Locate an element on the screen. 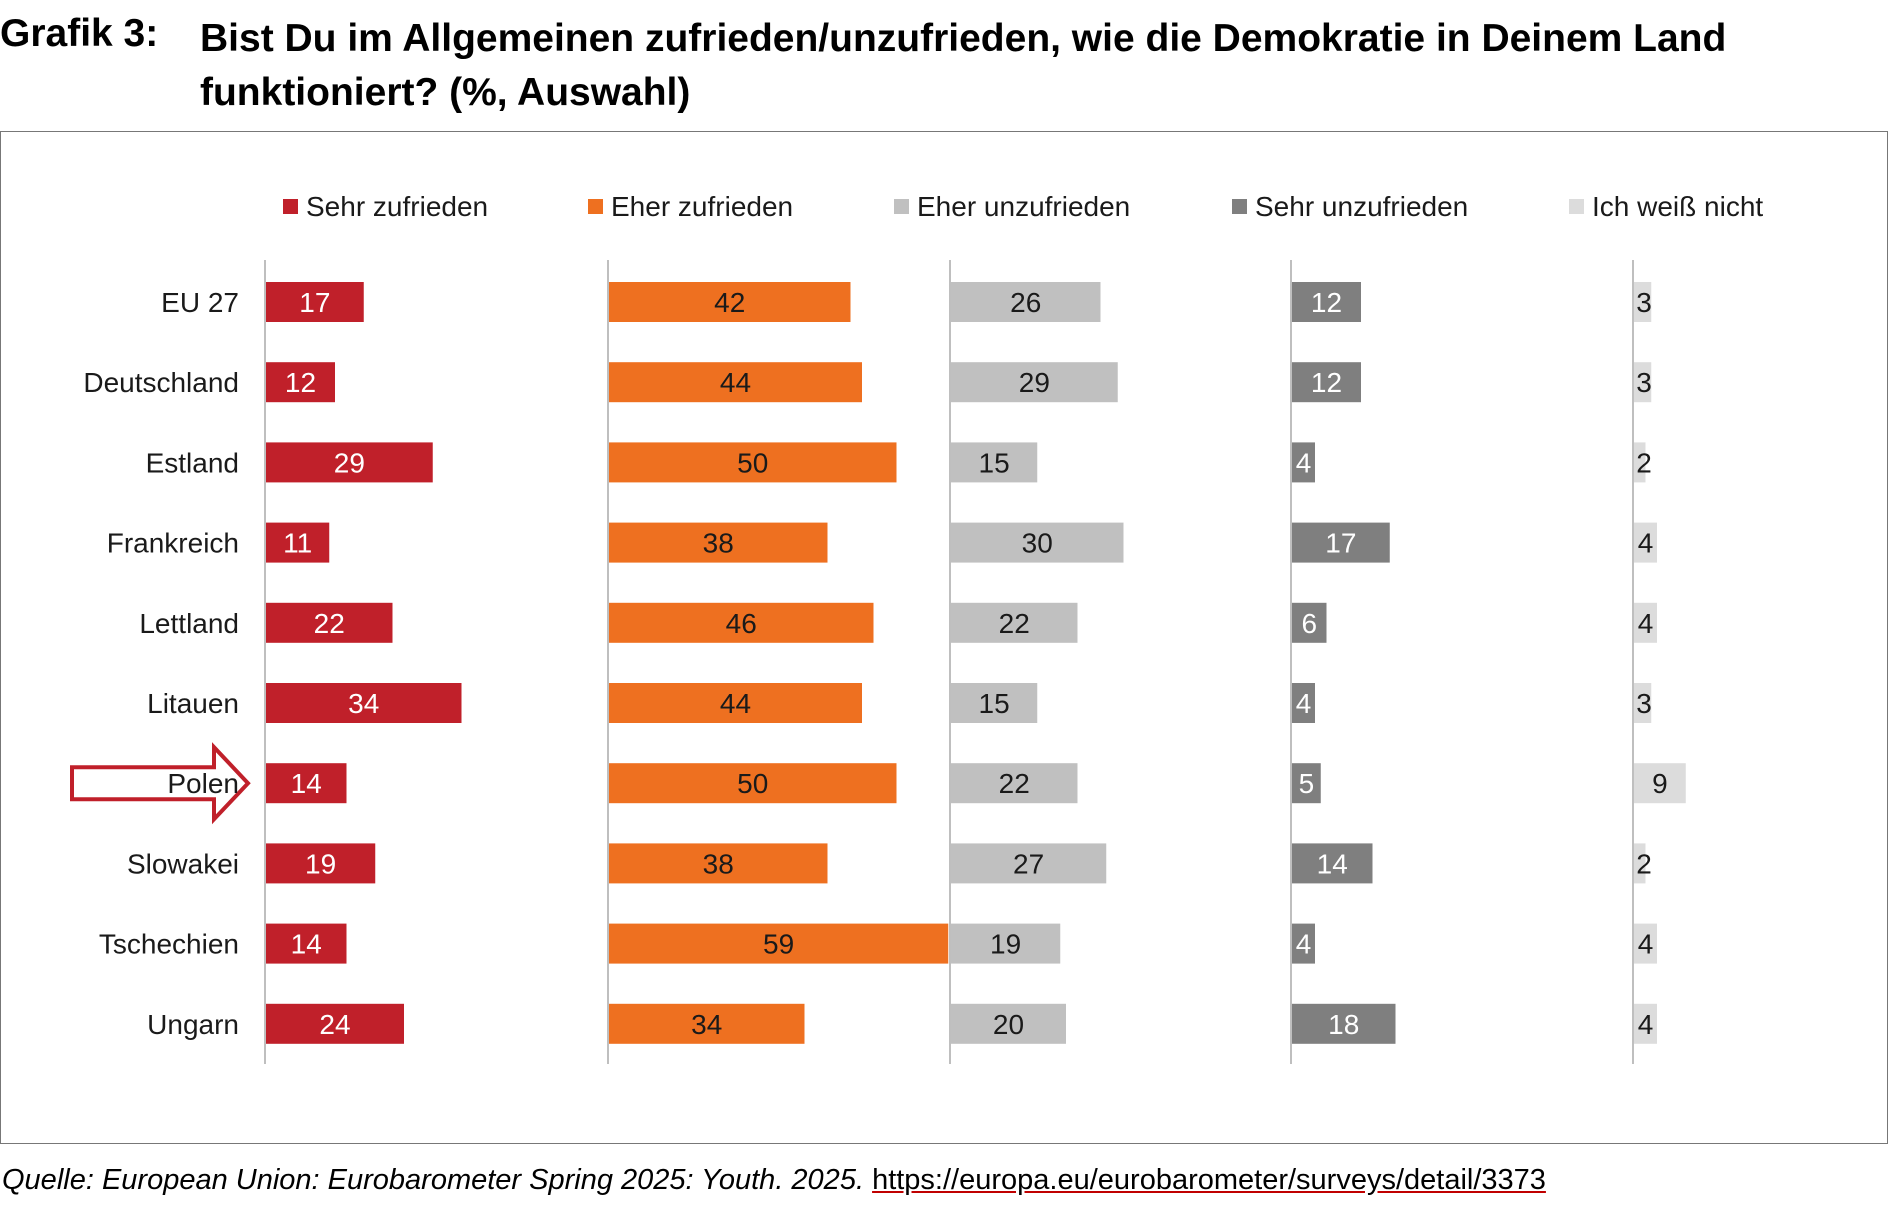 The image size is (1890, 1212). bar-sehr-zufrieden-polen is located at coordinates (306, 783).